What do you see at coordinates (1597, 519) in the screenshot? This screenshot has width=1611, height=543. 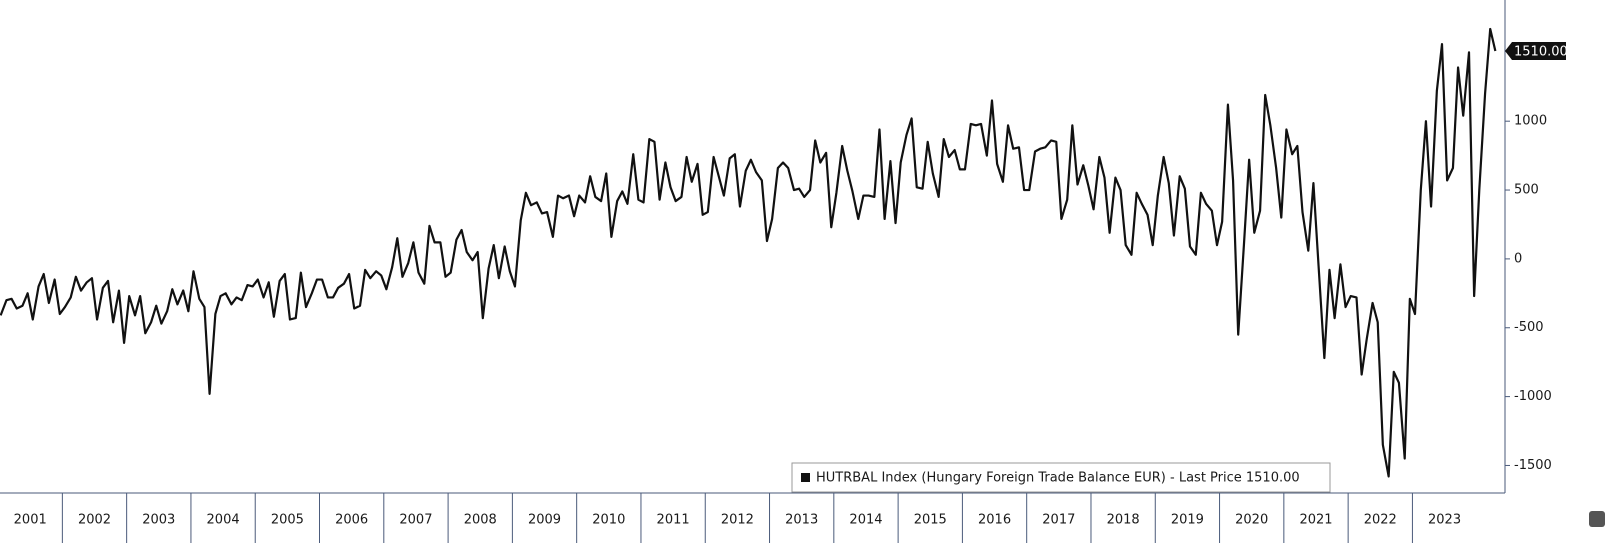 I see `corner-icon` at bounding box center [1597, 519].